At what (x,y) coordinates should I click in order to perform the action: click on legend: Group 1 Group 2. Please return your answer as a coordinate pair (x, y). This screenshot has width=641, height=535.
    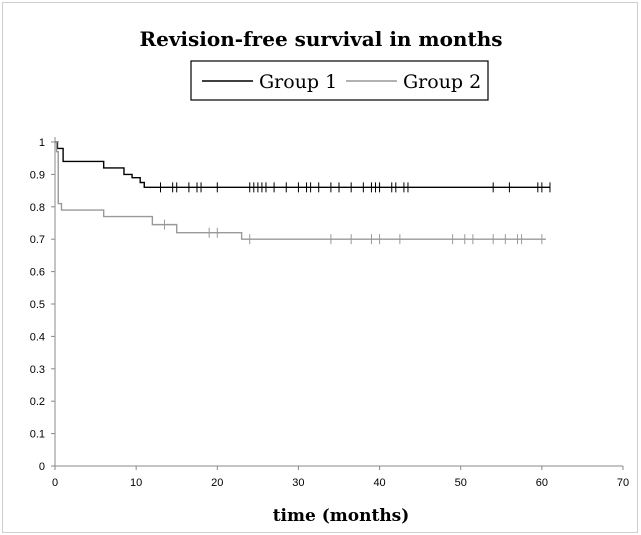
    Looking at the image, I should click on (339, 80).